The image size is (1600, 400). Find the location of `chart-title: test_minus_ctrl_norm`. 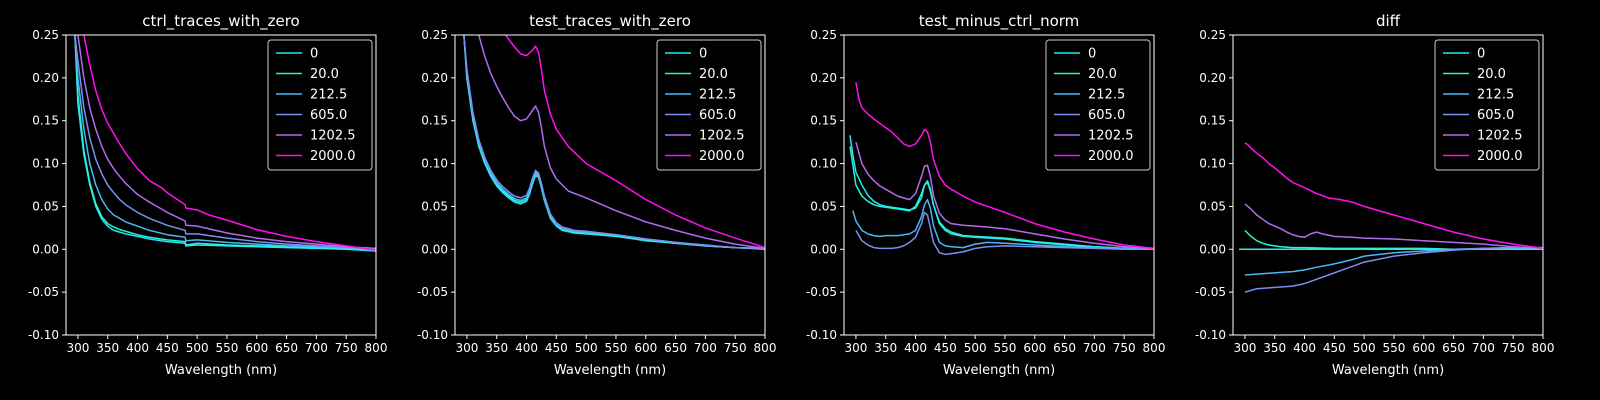

chart-title: test_minus_ctrl_norm is located at coordinates (999, 21).